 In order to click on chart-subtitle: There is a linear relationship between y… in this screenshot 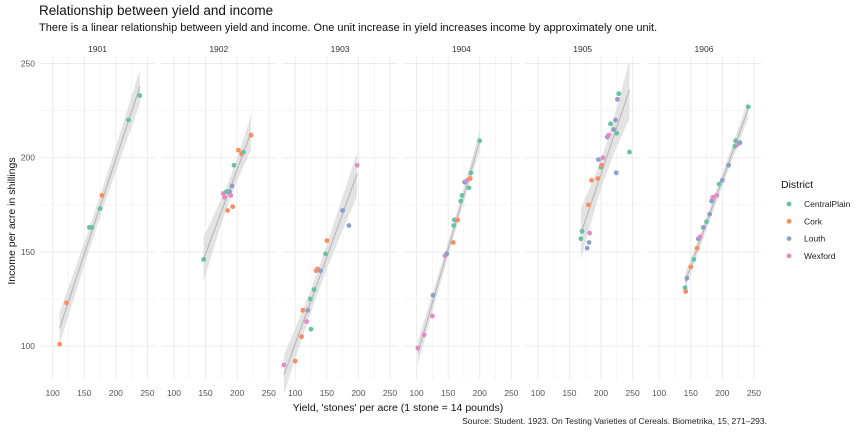, I will do `click(348, 28)`.